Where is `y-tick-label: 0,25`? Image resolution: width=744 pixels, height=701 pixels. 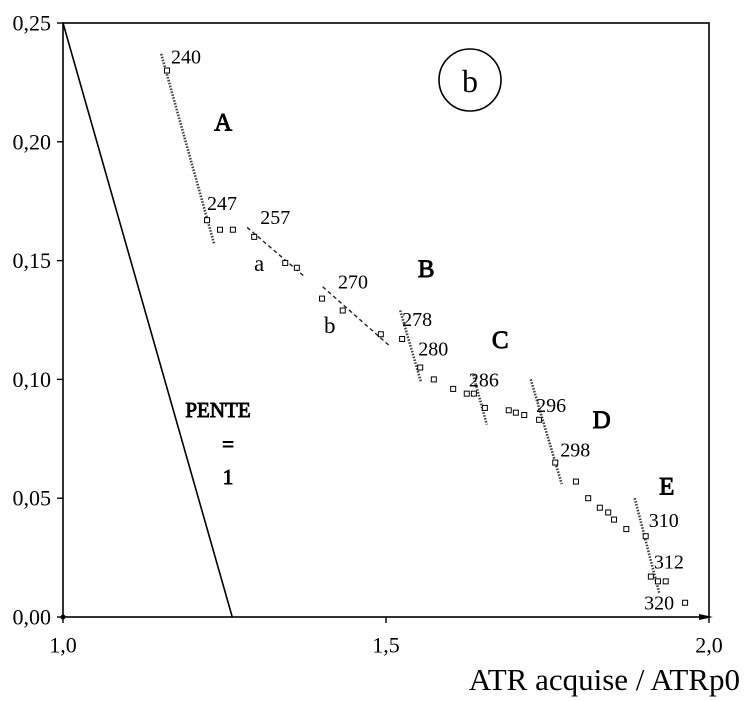 y-tick-label: 0,25 is located at coordinates (32, 23).